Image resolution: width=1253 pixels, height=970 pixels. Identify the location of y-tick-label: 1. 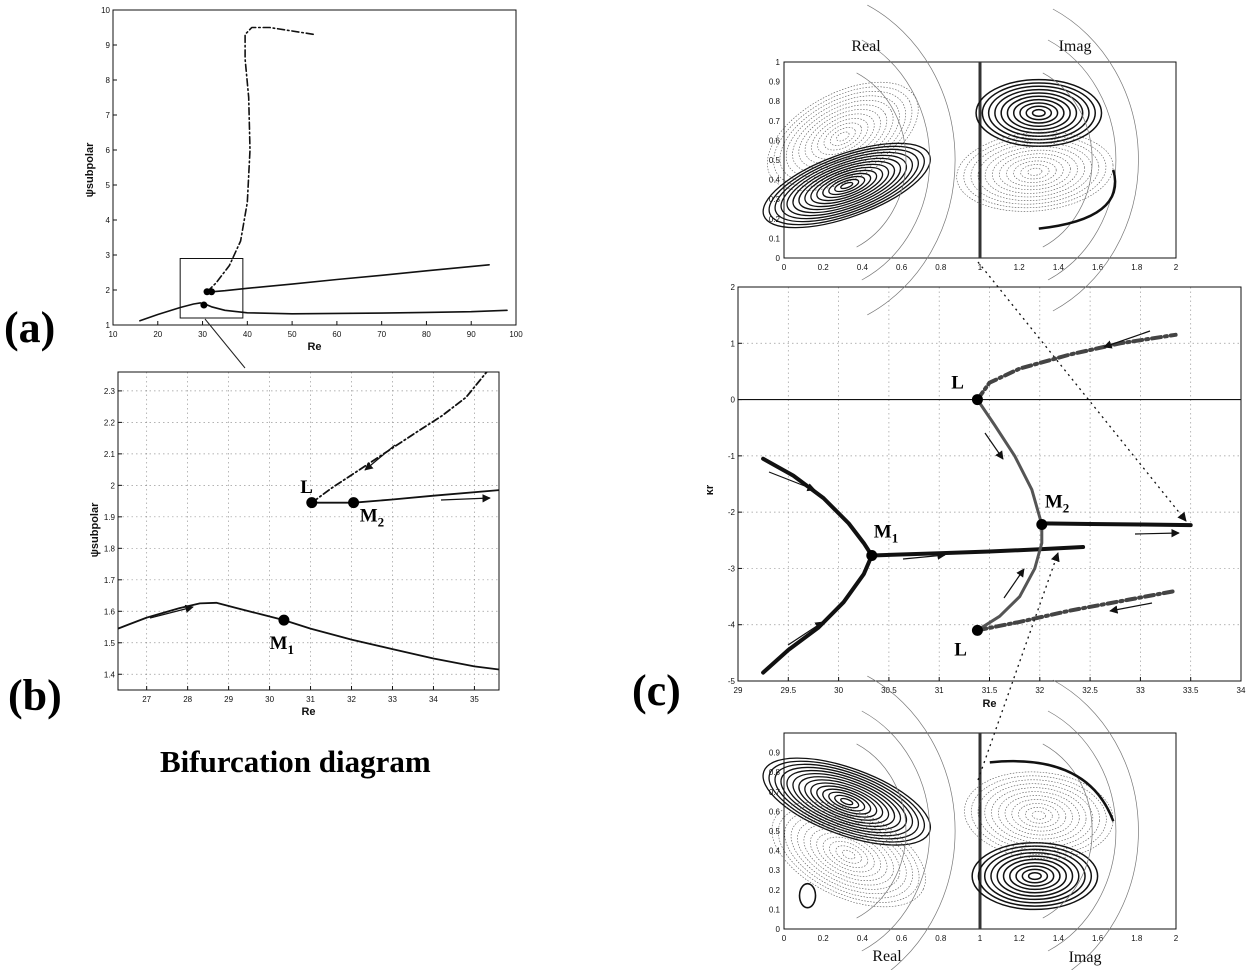
(108, 325).